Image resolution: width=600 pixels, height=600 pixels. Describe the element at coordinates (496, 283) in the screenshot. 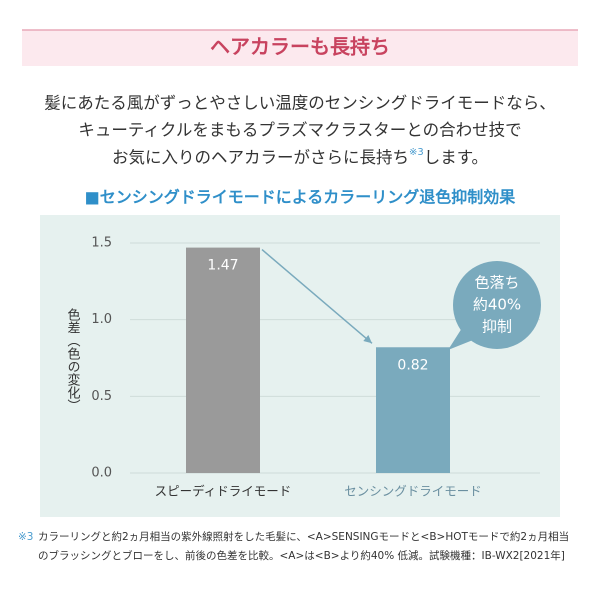

I see `bubble-text: 色落ち` at that location.